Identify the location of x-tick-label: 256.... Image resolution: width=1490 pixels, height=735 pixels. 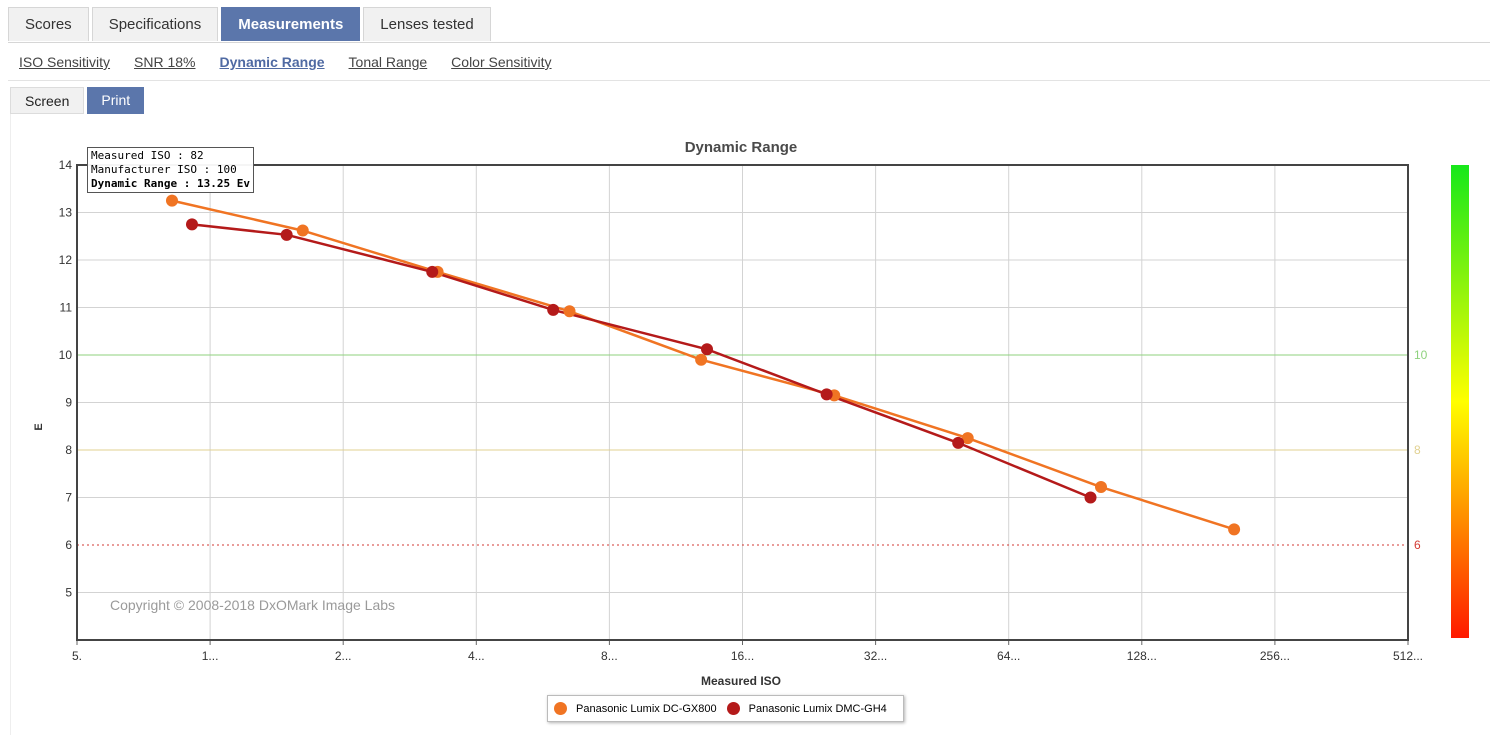
(1275, 656).